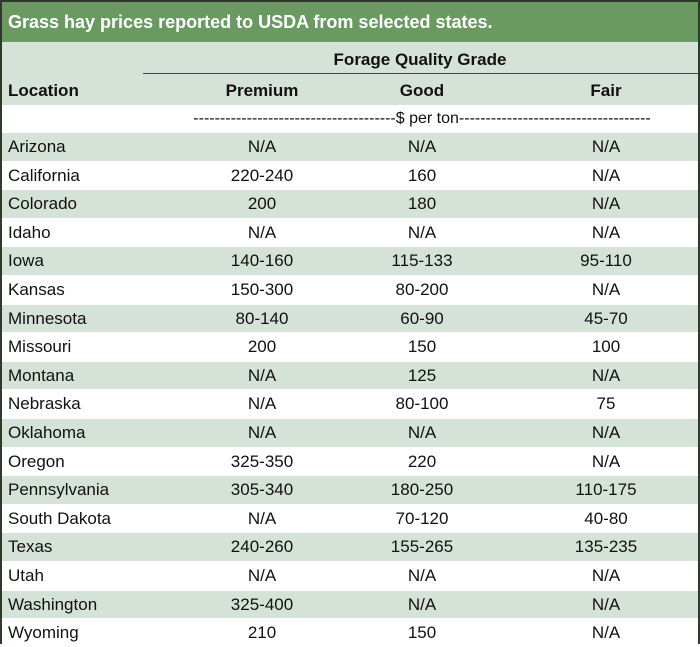 The width and height of the screenshot is (700, 647). What do you see at coordinates (350, 318) in the screenshot?
I see `table-row: Minnesota 80-140 60-90 45-70` at bounding box center [350, 318].